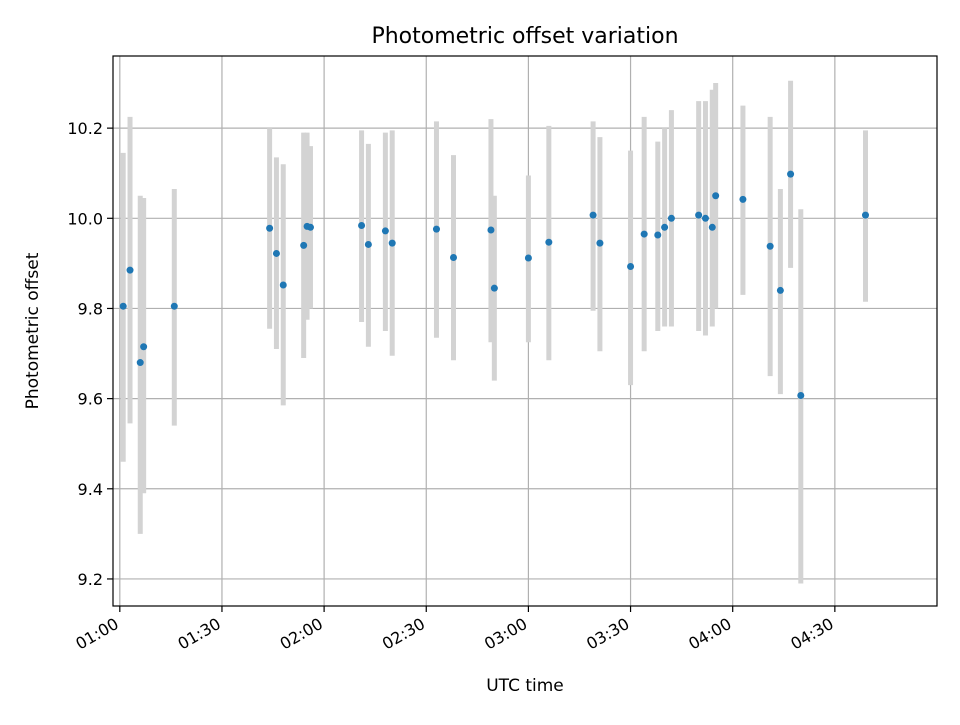 The height and width of the screenshot is (725, 960). Describe the element at coordinates (85, 218) in the screenshot. I see `y-tick-label: 10.0` at that location.